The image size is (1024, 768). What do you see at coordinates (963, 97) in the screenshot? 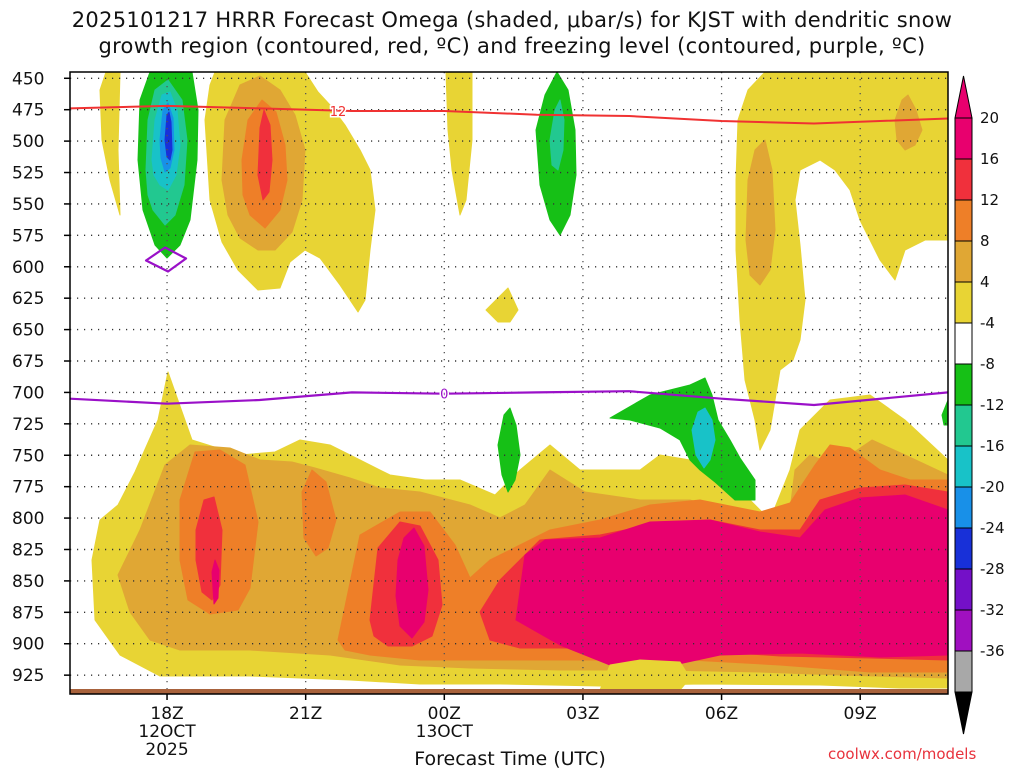
I see `colorbar-over-arrow` at bounding box center [963, 97].